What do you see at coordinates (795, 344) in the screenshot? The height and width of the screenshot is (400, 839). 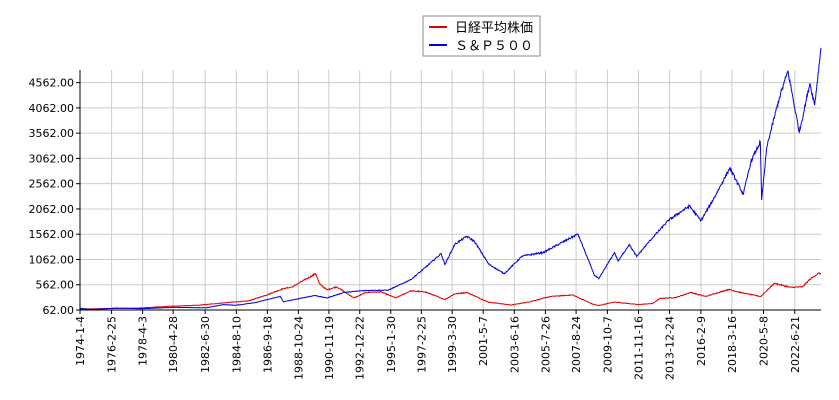 I see `x-tick-label: 2022-6-21` at bounding box center [795, 344].